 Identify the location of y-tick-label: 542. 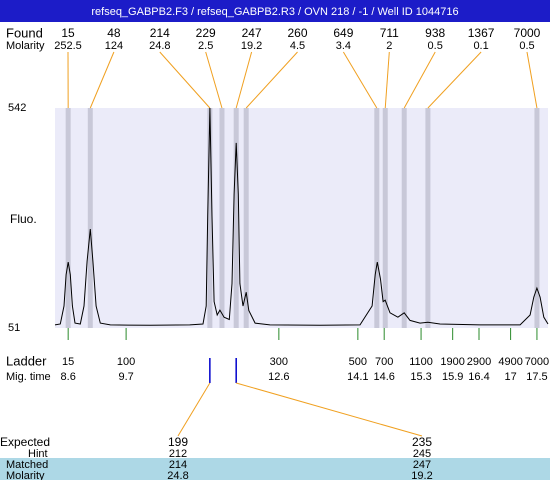
(17, 108).